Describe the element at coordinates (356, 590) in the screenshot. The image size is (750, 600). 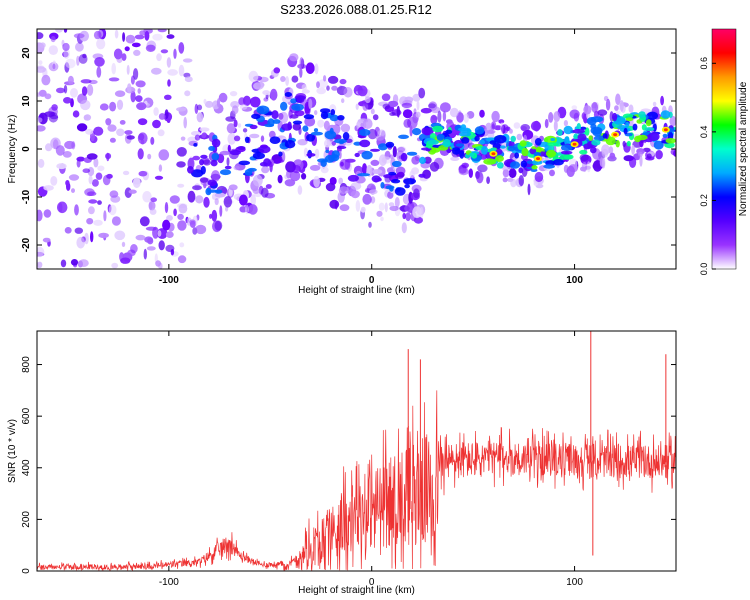
I see `snr-x-label: Height of straight line (km)` at that location.